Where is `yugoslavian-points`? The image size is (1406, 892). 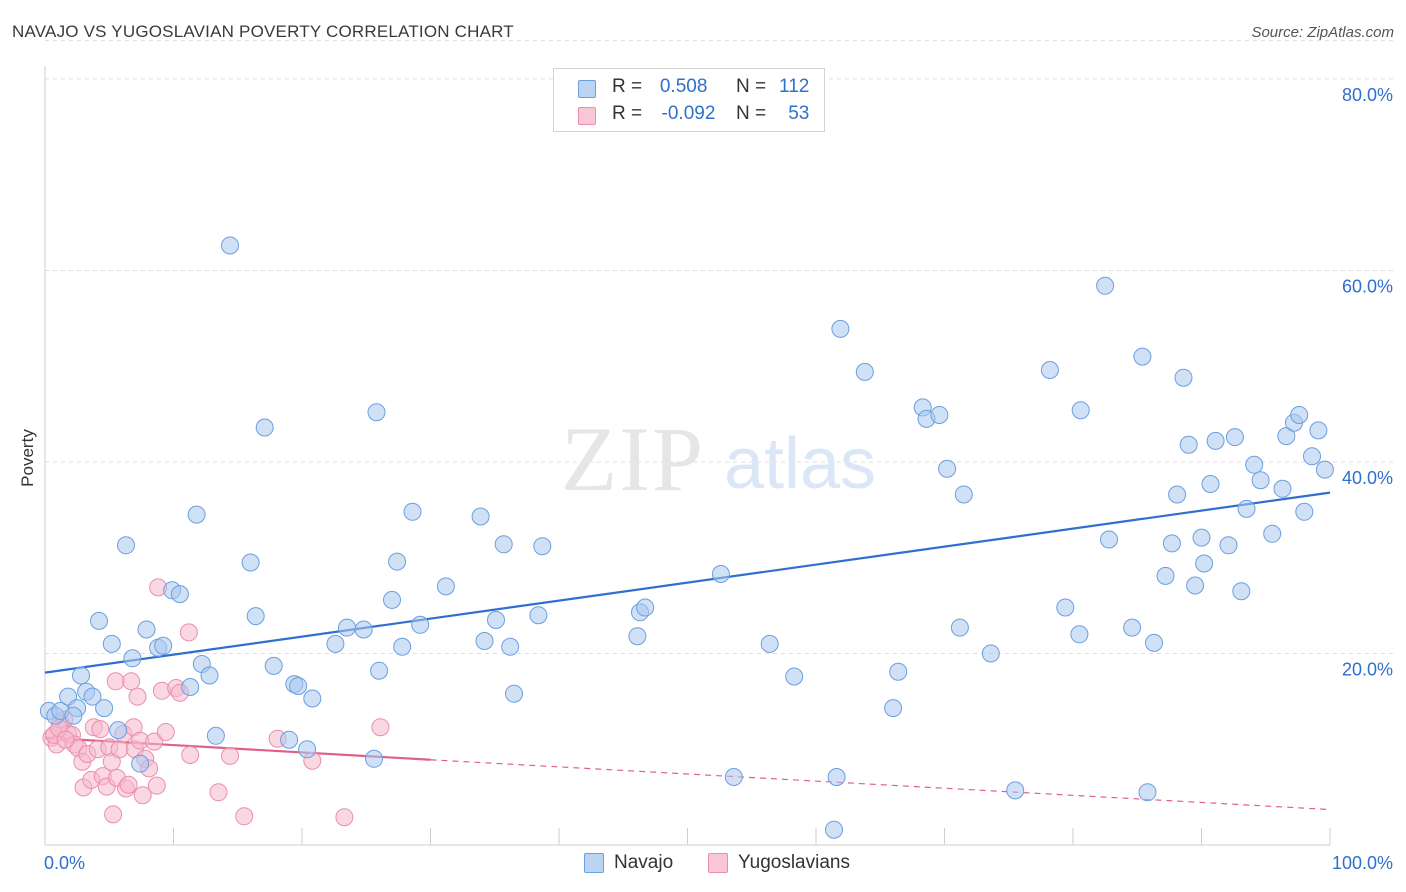
yugoslavian-points is located at coordinates (216, 702).